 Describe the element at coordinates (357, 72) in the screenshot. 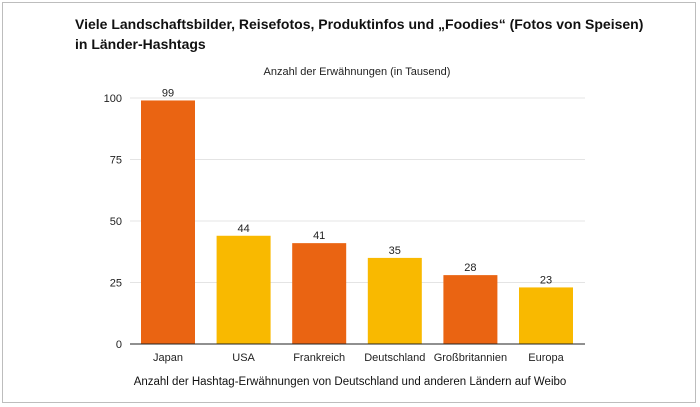

I see `chart-subtitle: Anzahl der Erwähnungen (in Tausend)` at that location.